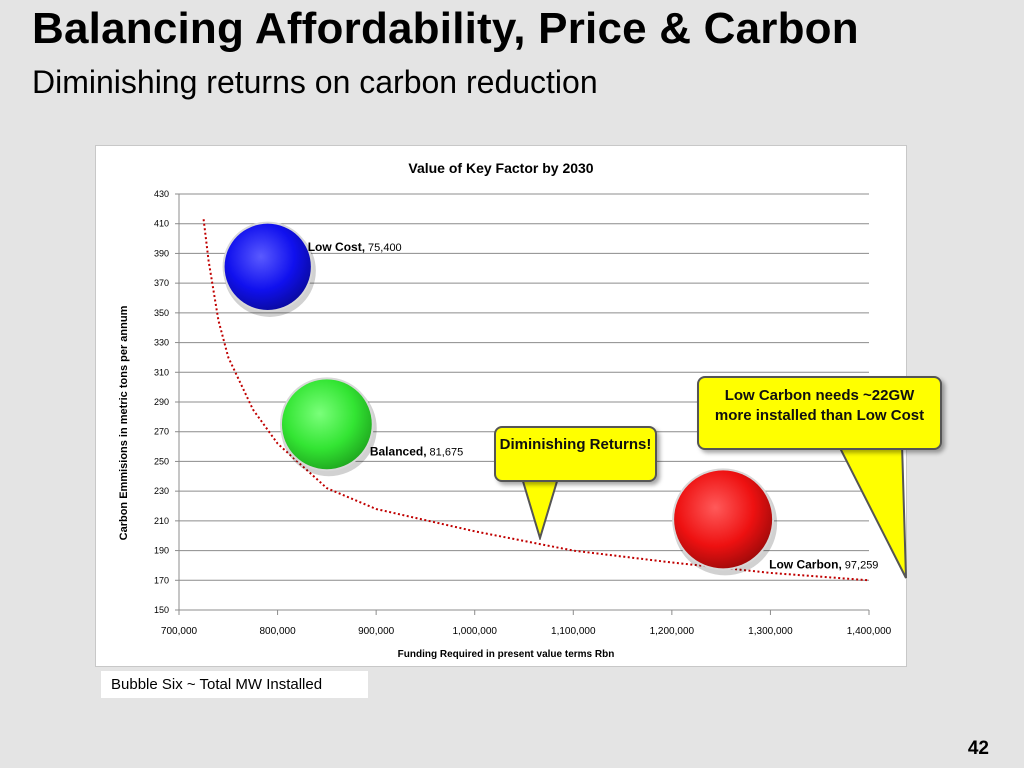 The image size is (1024, 768). I want to click on y-tick-label: 290, so click(161, 402).